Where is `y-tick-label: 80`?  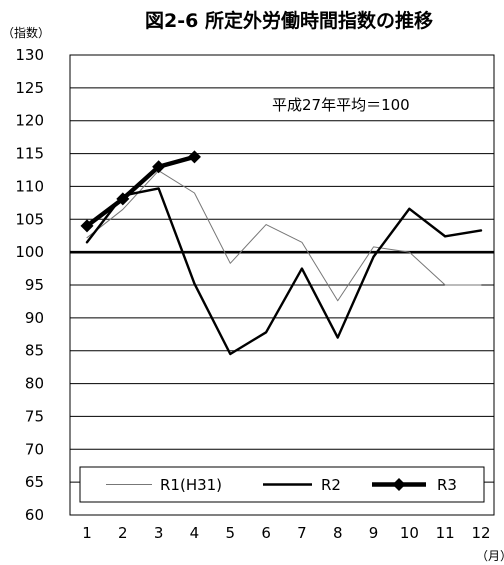
y-tick-label: 80 is located at coordinates (34, 384).